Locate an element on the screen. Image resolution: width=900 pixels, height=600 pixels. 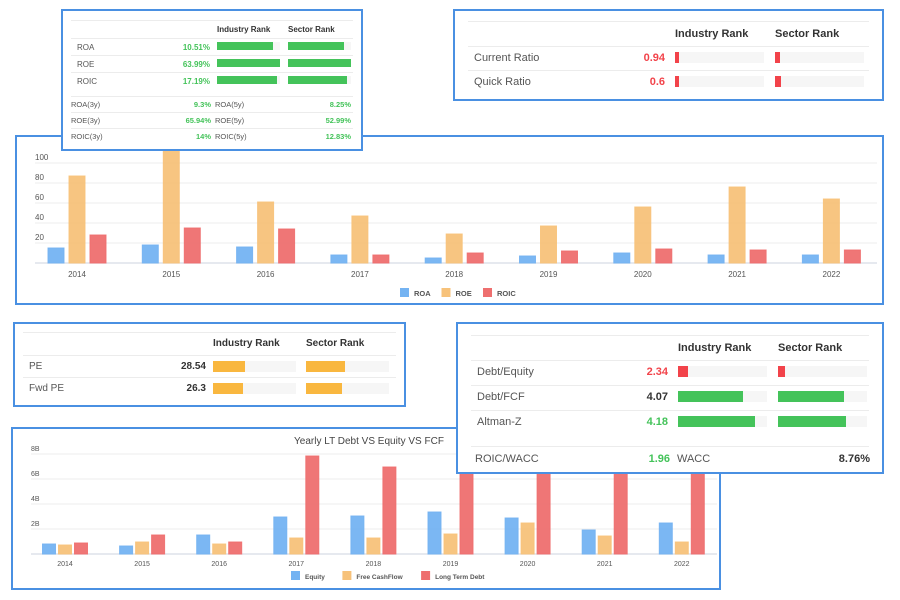
industry-rank-header: Industry Rank is located at coordinates (246, 343).